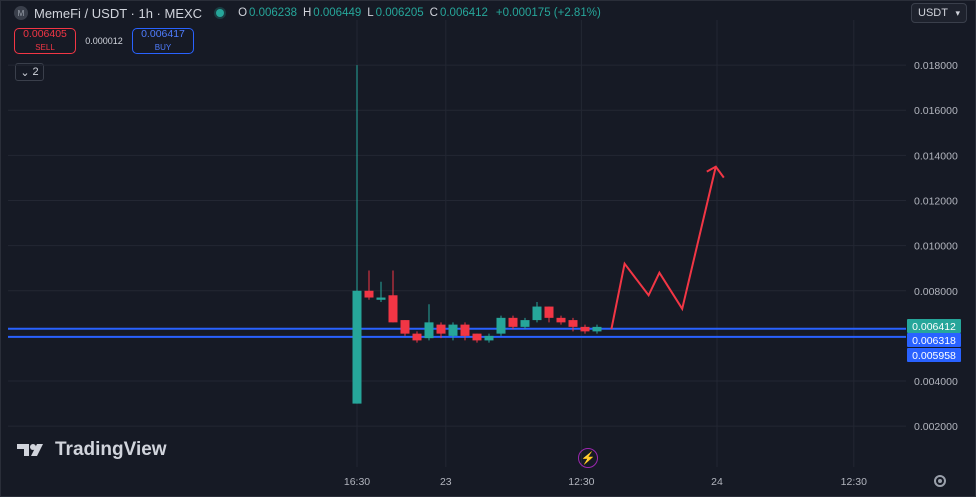 The height and width of the screenshot is (497, 976). I want to click on lightning-icon: ⚡, so click(588, 458).